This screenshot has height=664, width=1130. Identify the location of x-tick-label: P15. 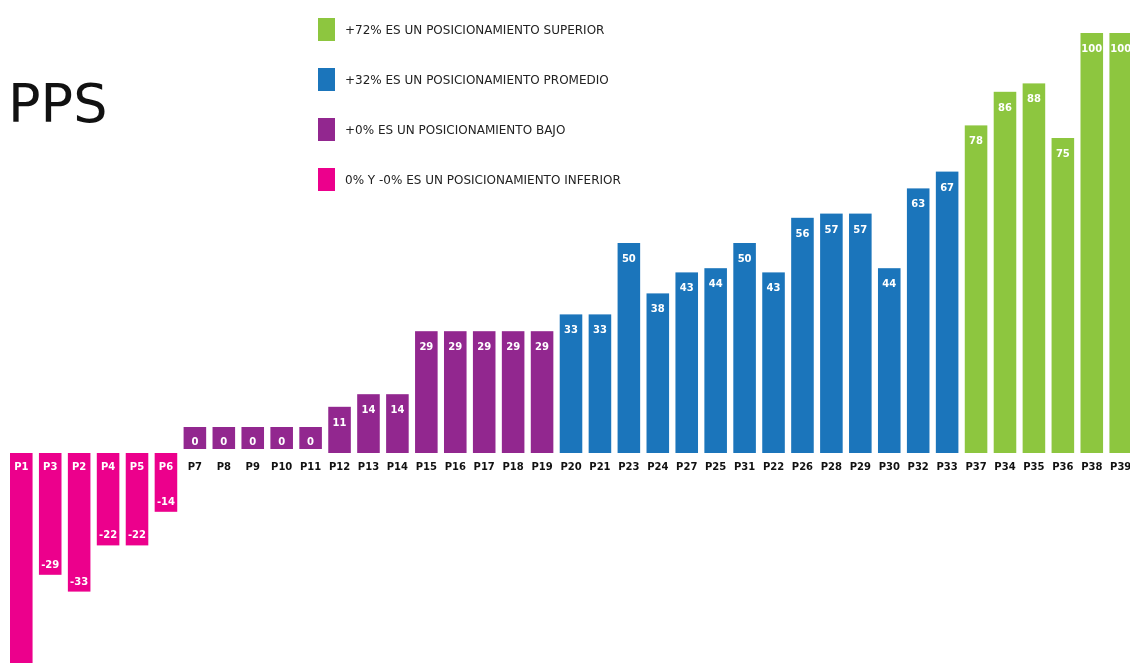
(426, 466).